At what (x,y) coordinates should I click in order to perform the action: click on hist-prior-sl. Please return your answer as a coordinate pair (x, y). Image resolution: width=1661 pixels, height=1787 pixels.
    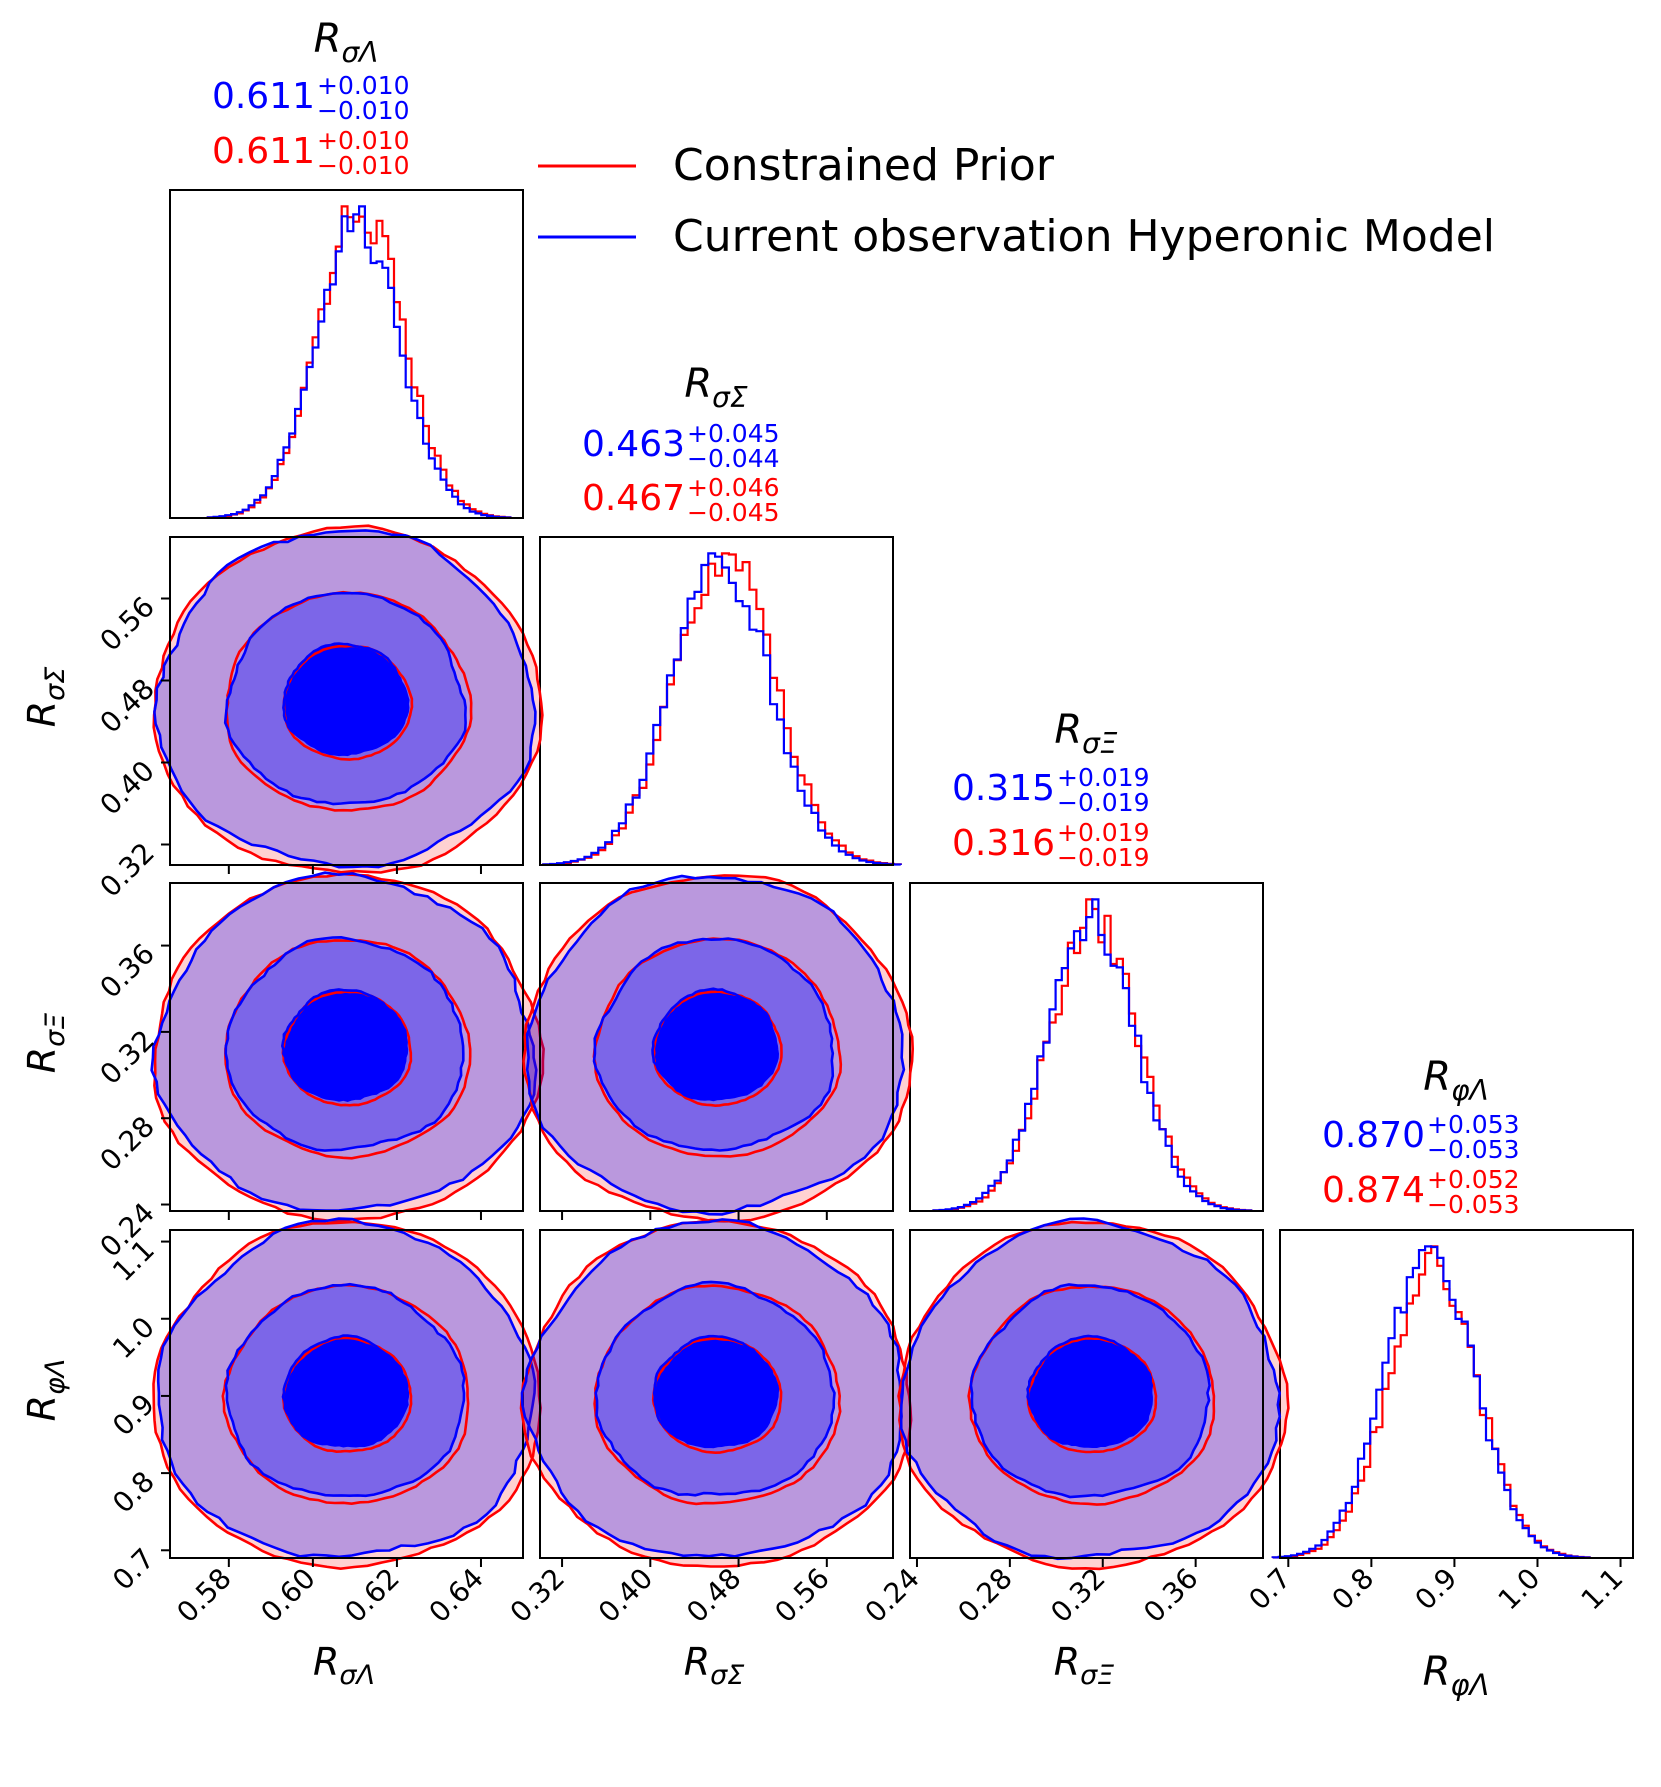
    Looking at the image, I should click on (359, 362).